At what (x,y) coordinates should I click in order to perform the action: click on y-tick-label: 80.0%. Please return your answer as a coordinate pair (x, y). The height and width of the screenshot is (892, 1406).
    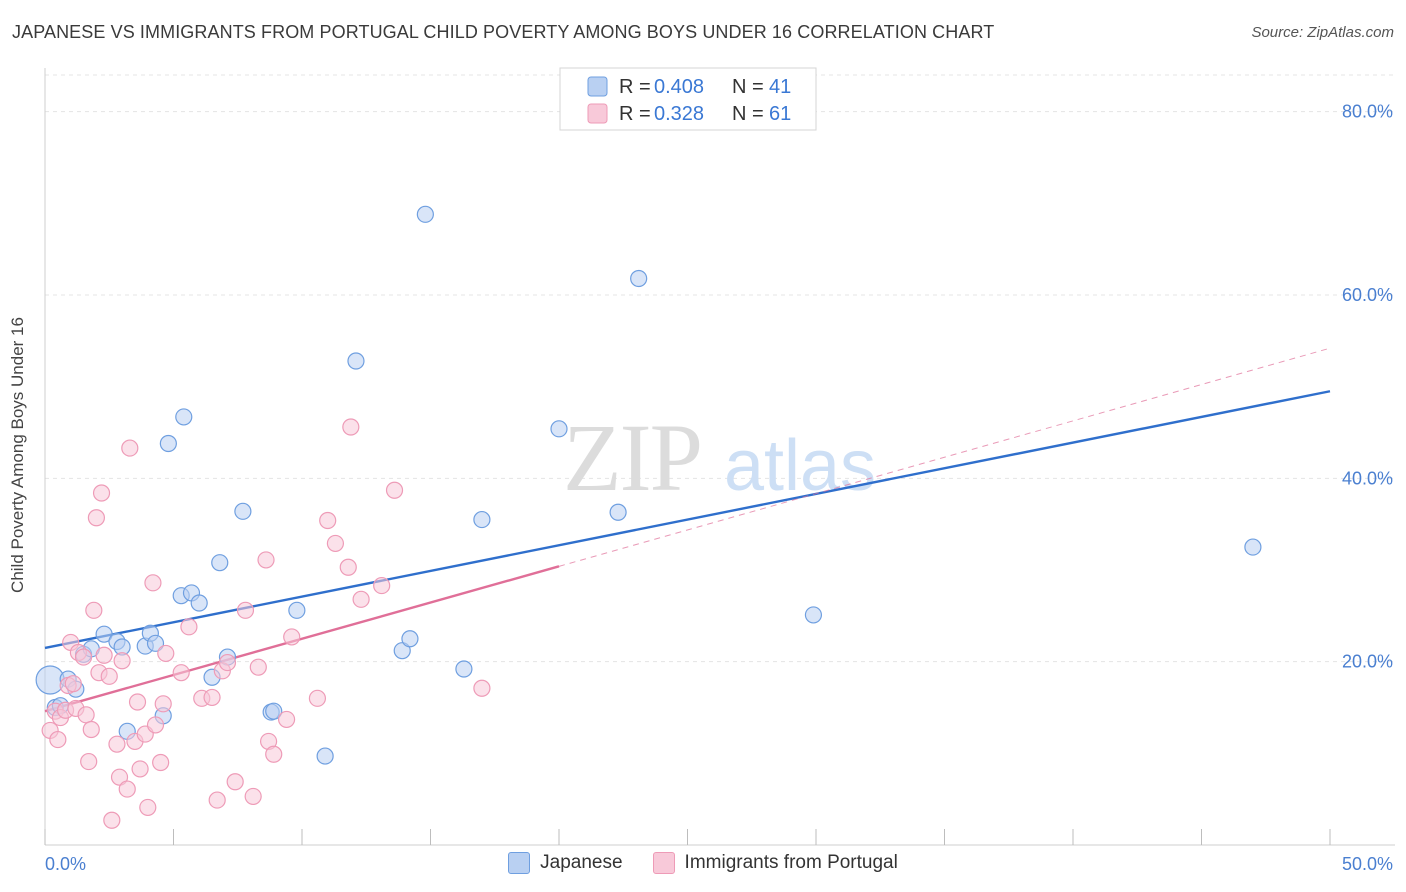
    Looking at the image, I should click on (1367, 112).